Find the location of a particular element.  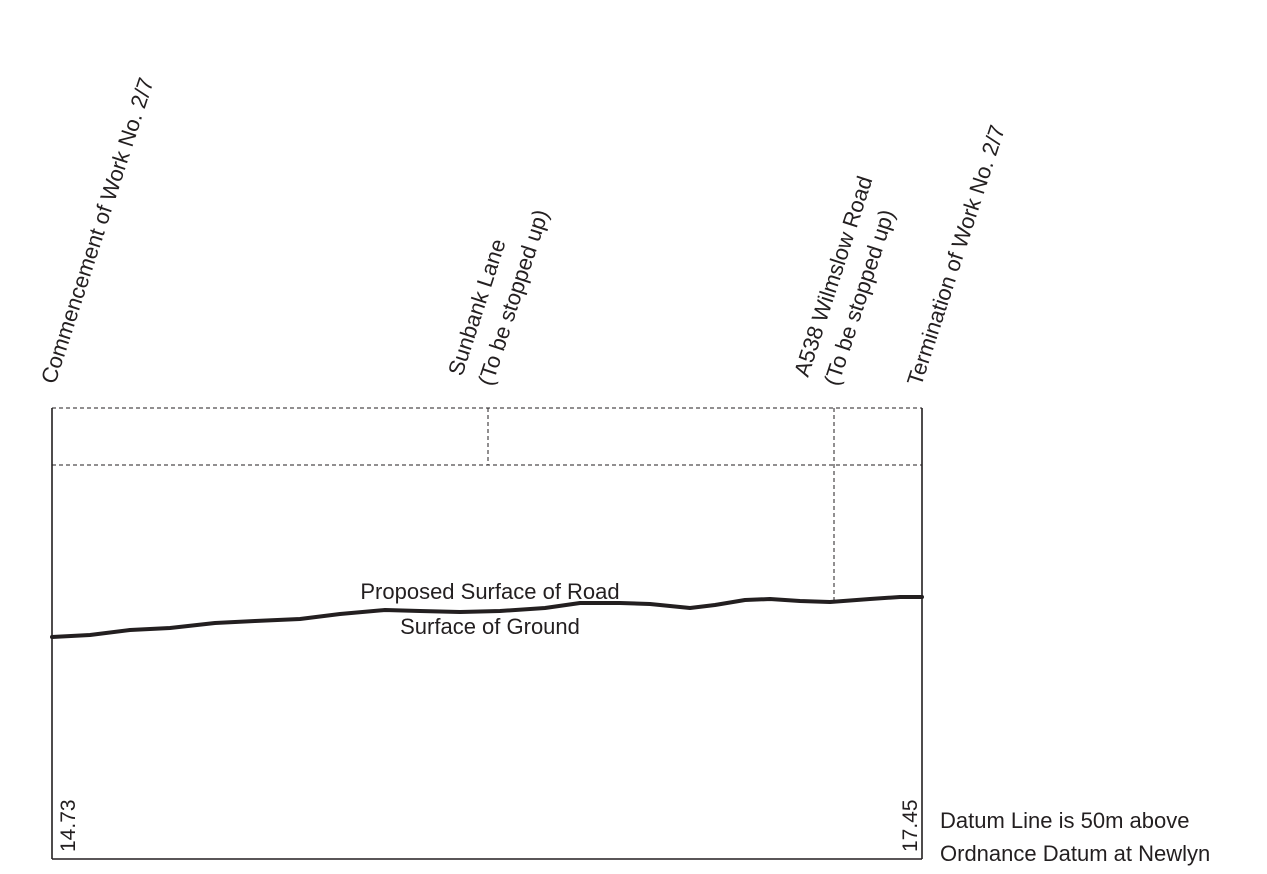

ground-profile-line is located at coordinates (487, 617).